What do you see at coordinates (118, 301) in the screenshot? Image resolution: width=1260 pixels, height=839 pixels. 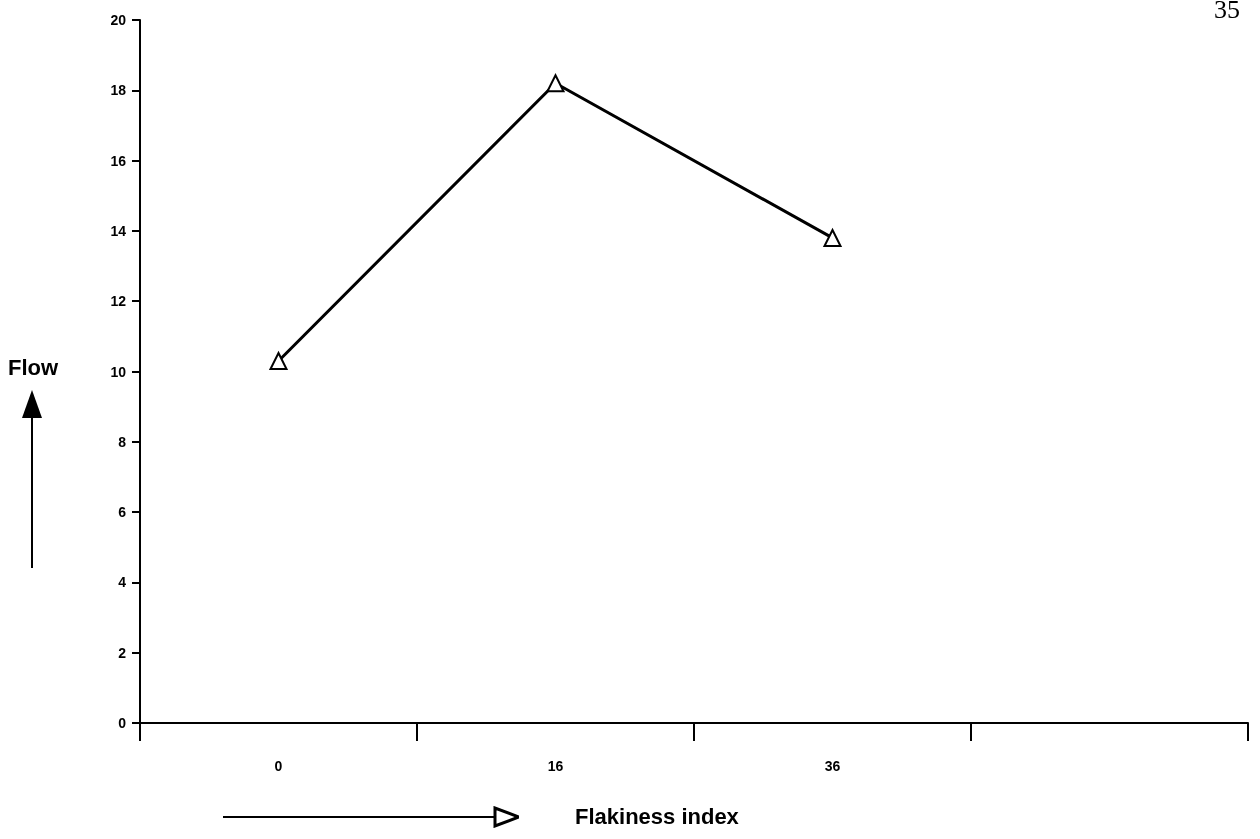 I see `y-tick-label: 12` at bounding box center [118, 301].